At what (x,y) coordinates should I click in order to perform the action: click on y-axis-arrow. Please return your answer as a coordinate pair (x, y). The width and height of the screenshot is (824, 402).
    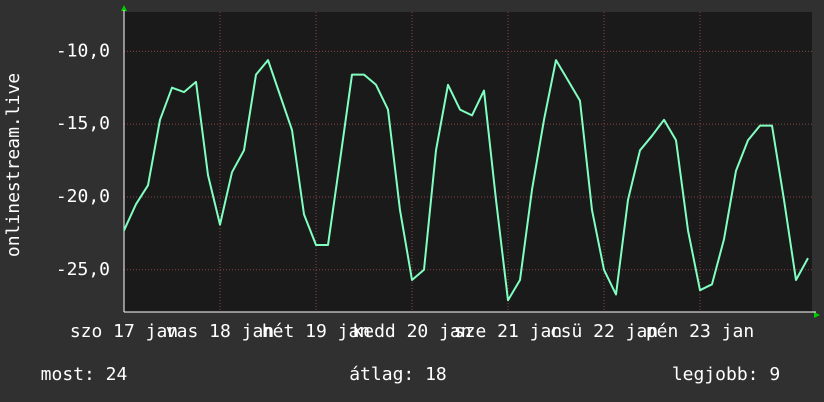
    Looking at the image, I should click on (124, 8).